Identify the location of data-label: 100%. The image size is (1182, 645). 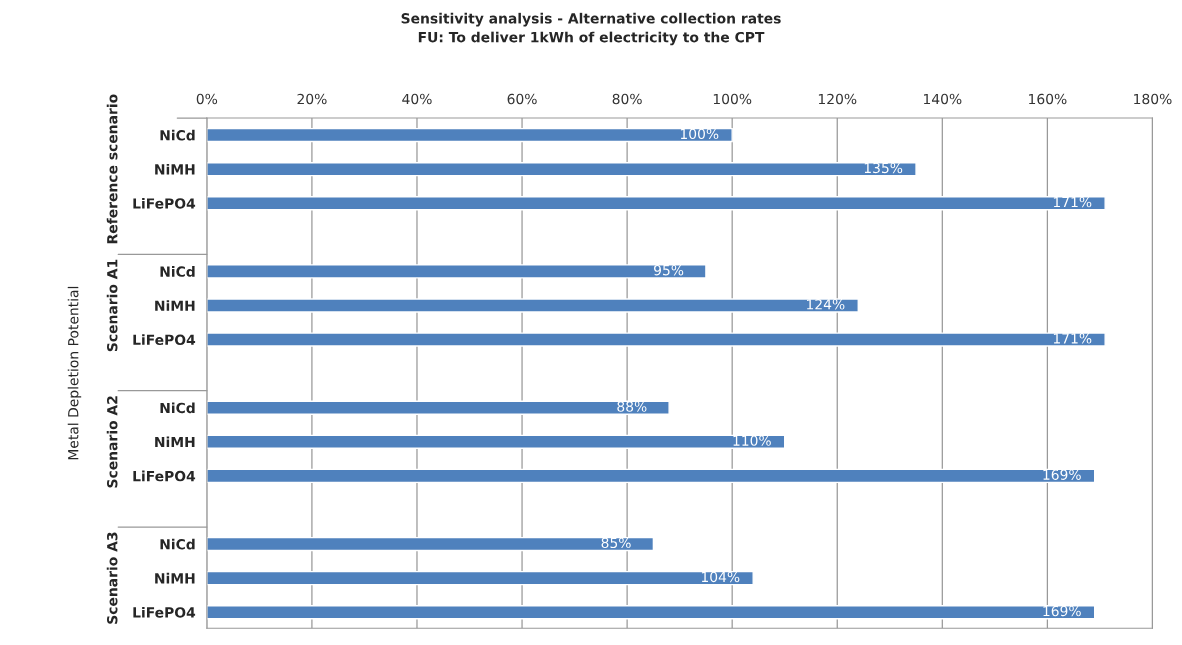
(699, 134).